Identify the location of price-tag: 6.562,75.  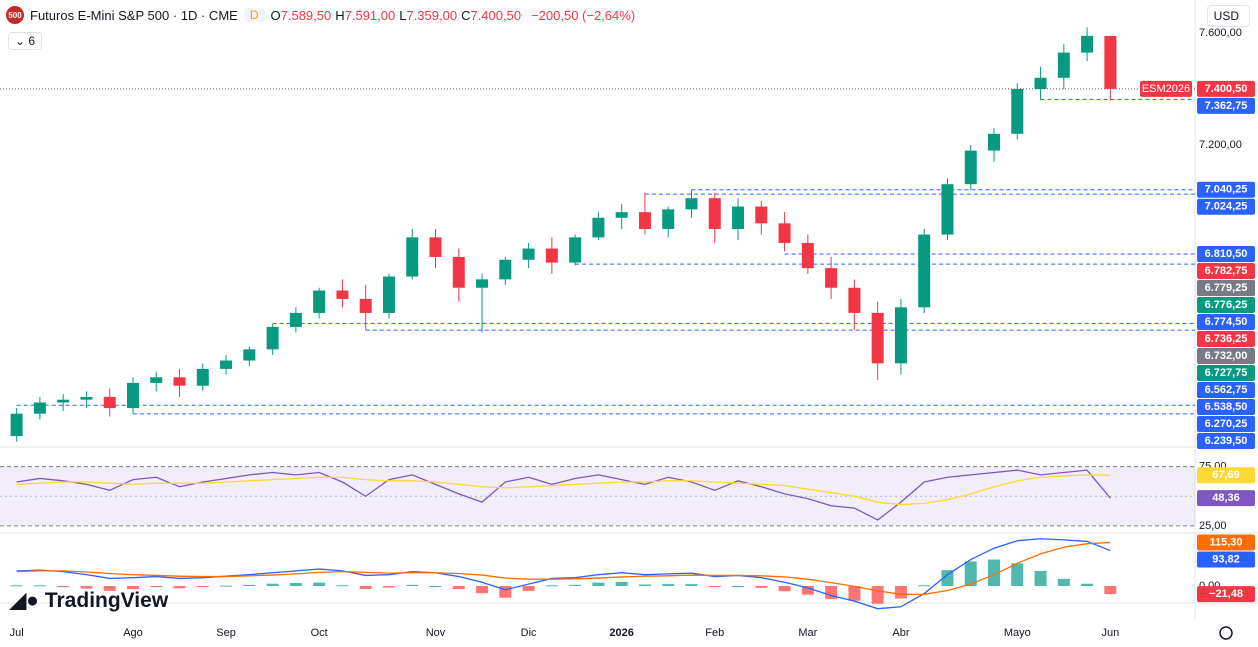
(1226, 390).